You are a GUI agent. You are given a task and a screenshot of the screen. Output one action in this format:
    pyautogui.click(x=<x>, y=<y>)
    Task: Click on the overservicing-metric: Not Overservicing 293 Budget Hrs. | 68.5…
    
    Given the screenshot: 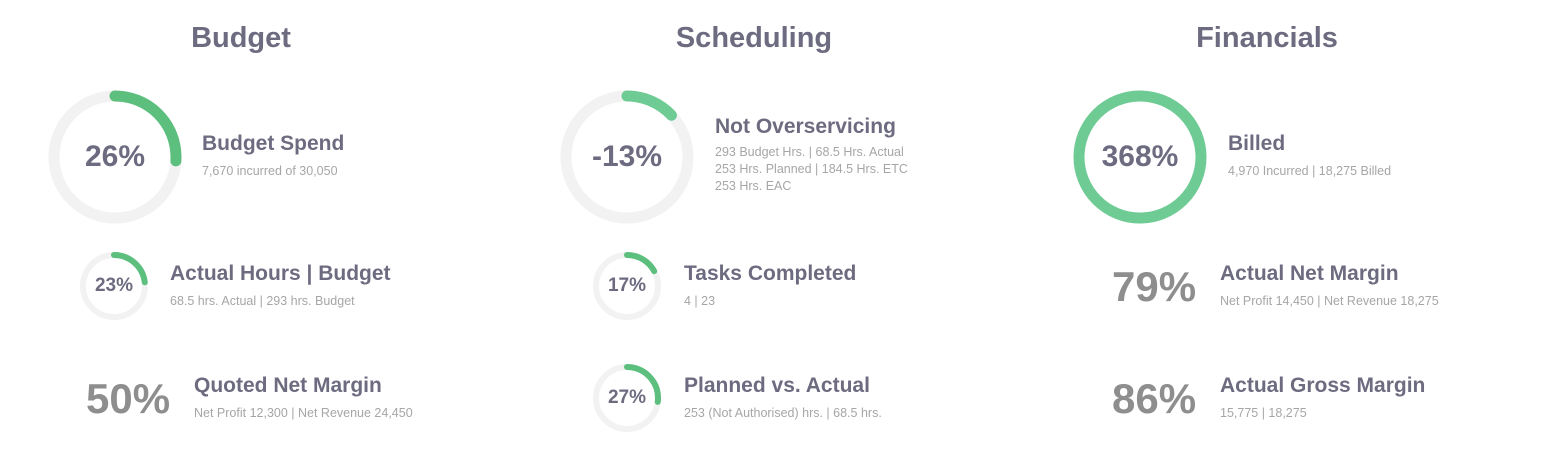 What is the action you would take?
    pyautogui.click(x=811, y=154)
    